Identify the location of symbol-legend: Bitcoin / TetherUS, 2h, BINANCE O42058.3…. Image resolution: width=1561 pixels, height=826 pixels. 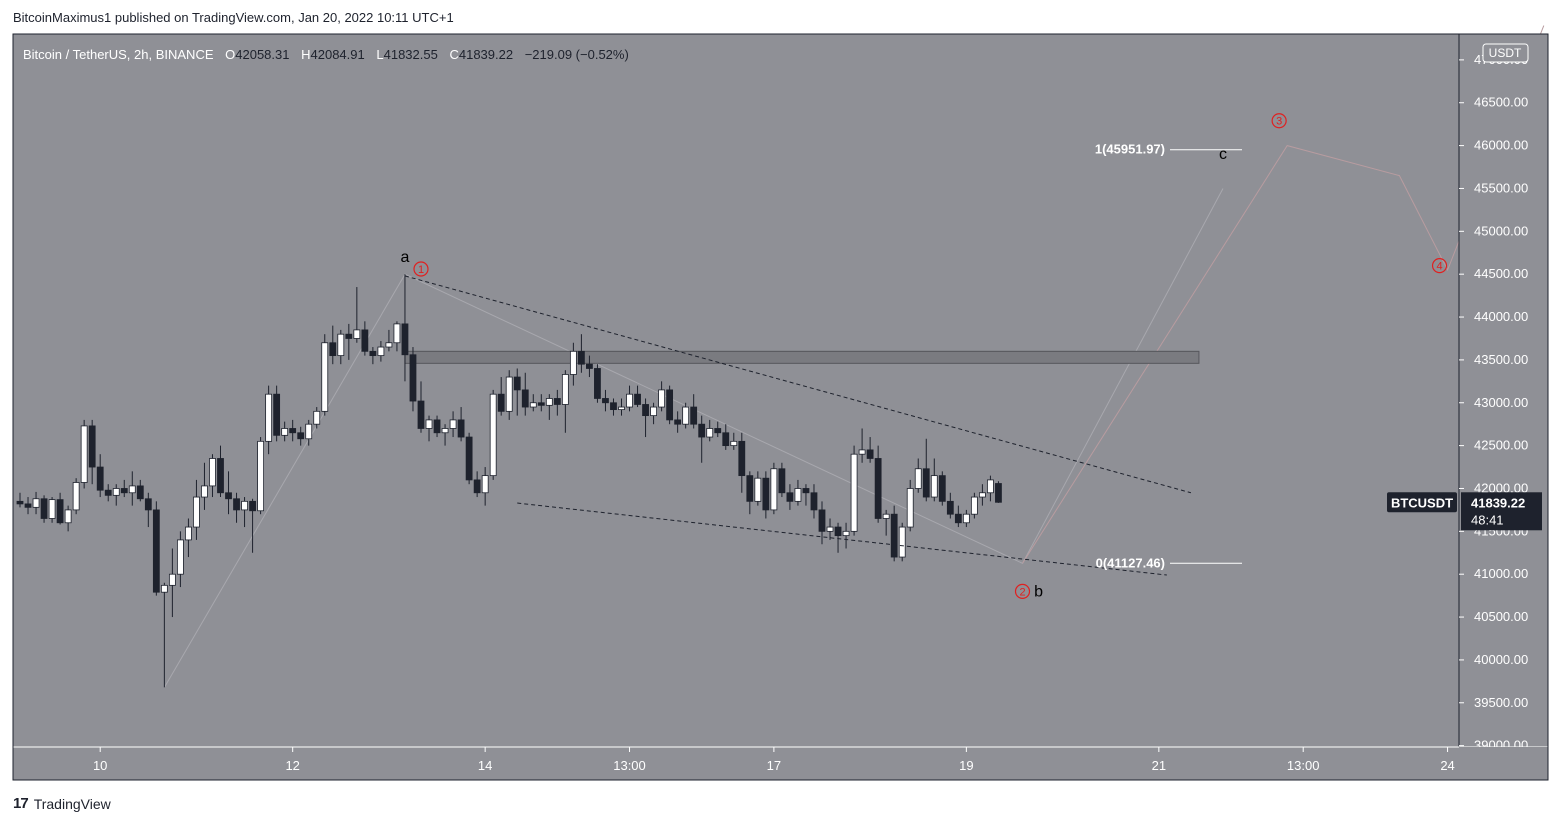
(326, 54).